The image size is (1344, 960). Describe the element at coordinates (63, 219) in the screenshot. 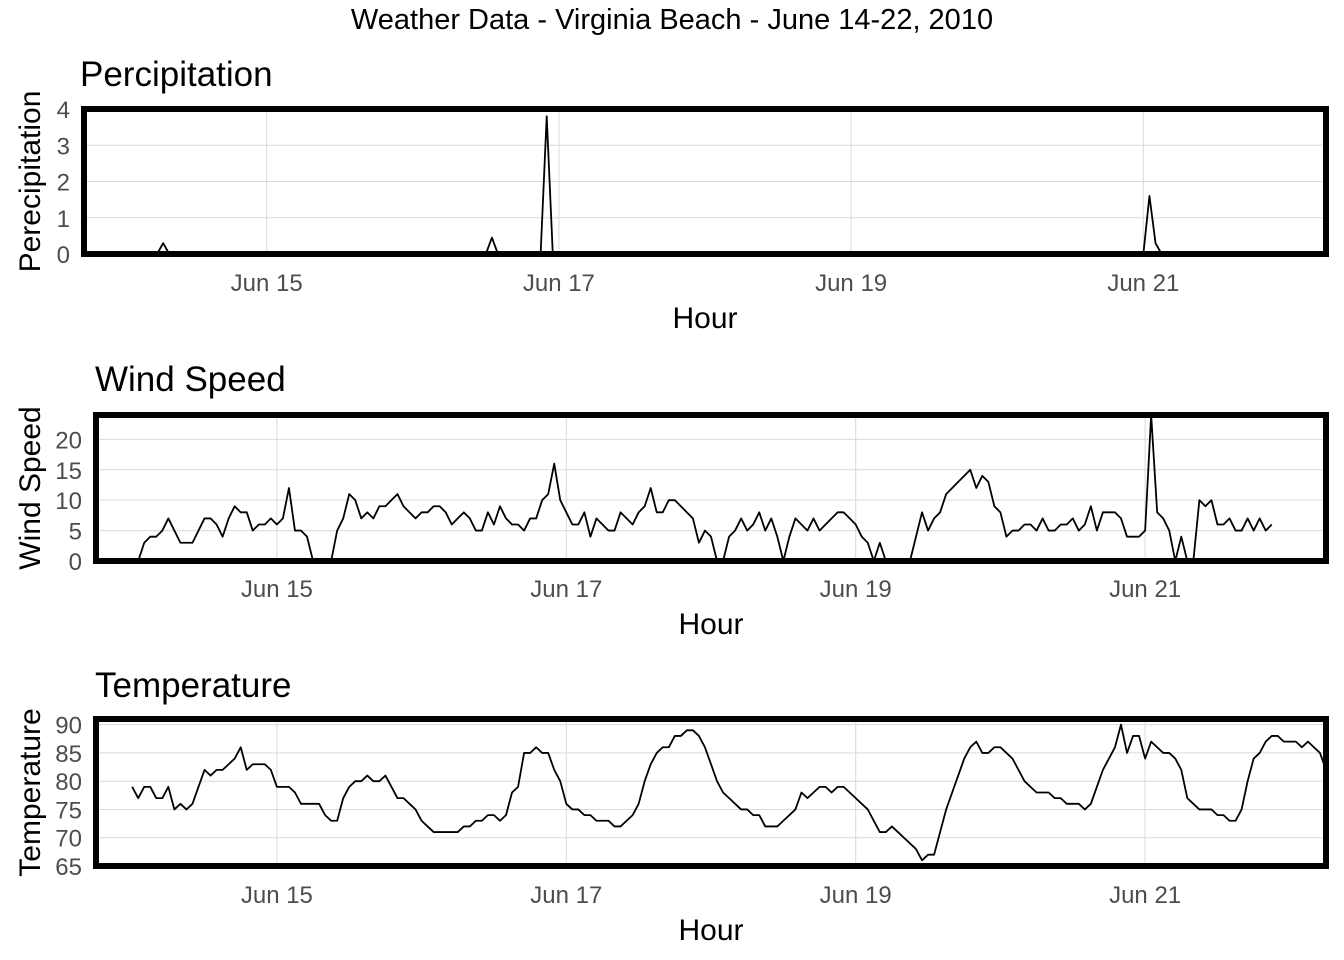

I see `y-tick-label: 1` at that location.